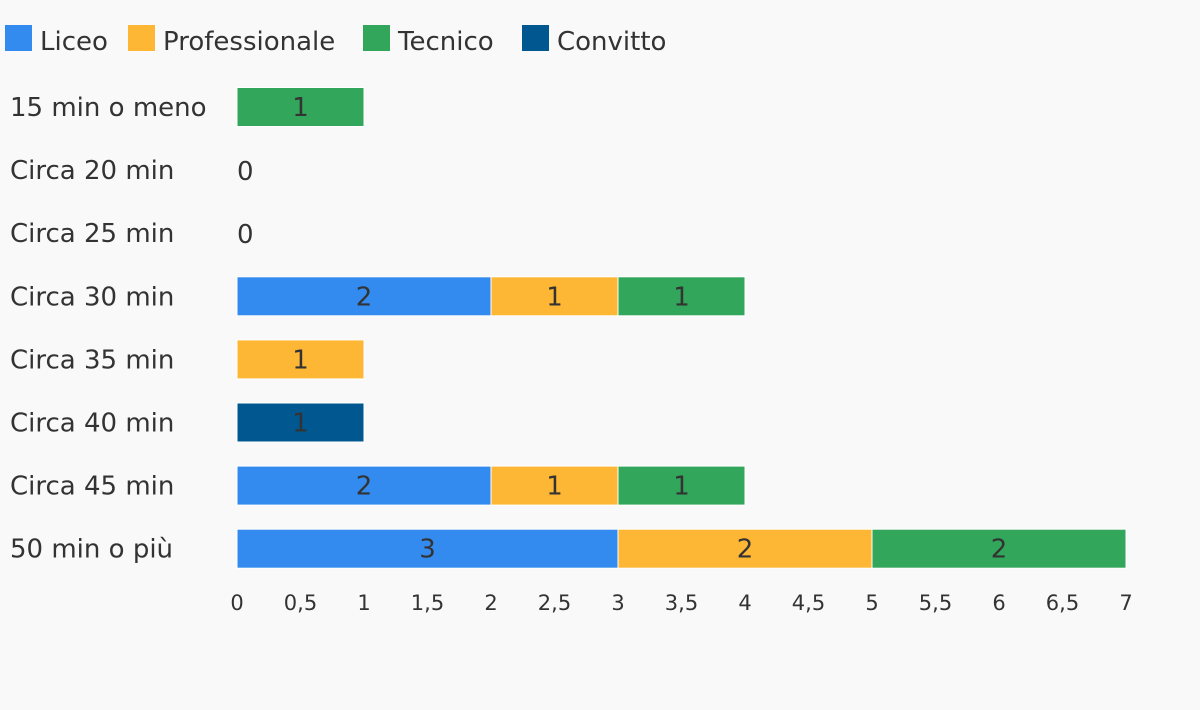 The height and width of the screenshot is (710, 1200). What do you see at coordinates (236, 603) in the screenshot?
I see `x-tick-label: 0` at bounding box center [236, 603].